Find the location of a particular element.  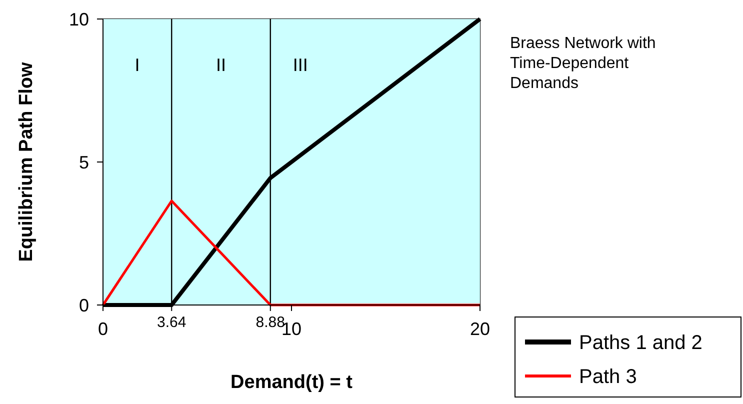

x-tick-label: 20 is located at coordinates (480, 329).